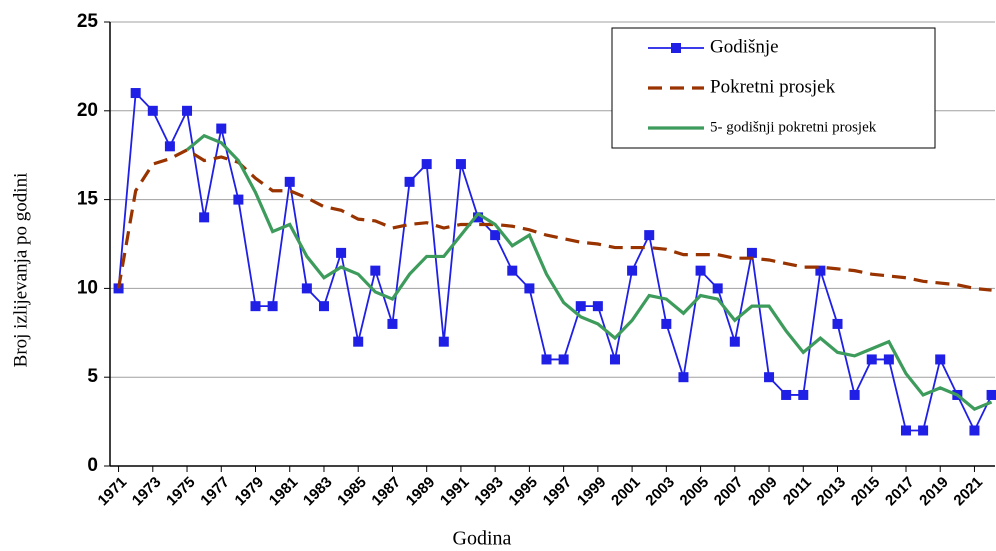  I want to click on x-tick-label: 1977, so click(215, 492).